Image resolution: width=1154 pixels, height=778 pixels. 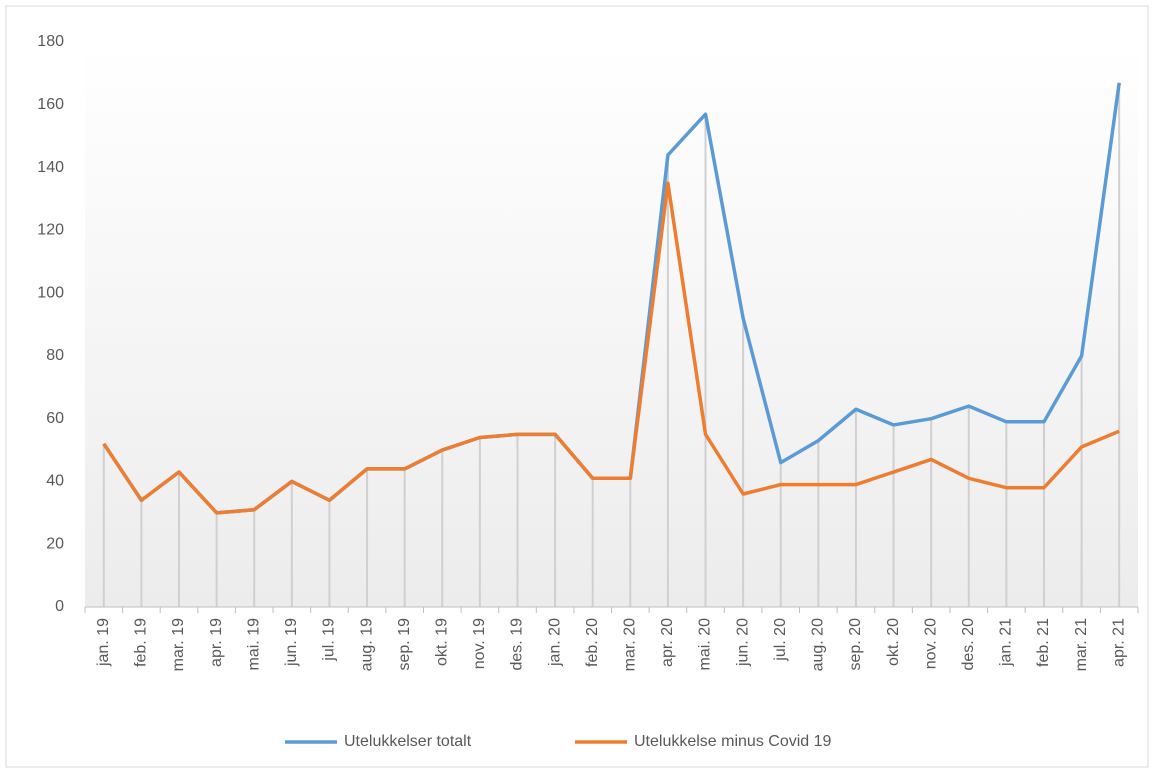 What do you see at coordinates (479, 643) in the screenshot?
I see `x-tick-label: nov. 19` at bounding box center [479, 643].